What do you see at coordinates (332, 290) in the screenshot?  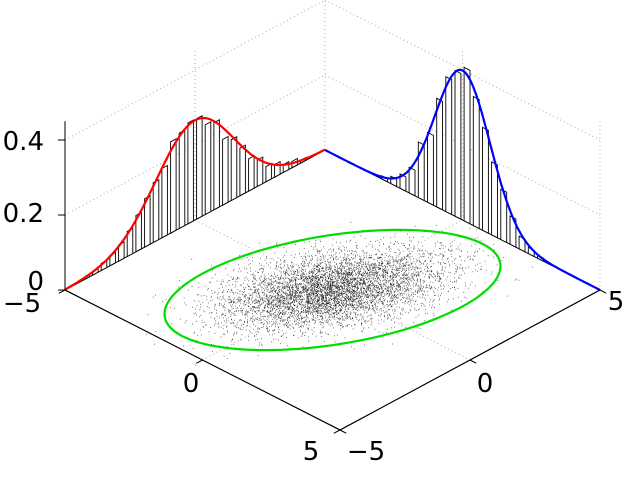 I see `confidence-ellipse` at bounding box center [332, 290].